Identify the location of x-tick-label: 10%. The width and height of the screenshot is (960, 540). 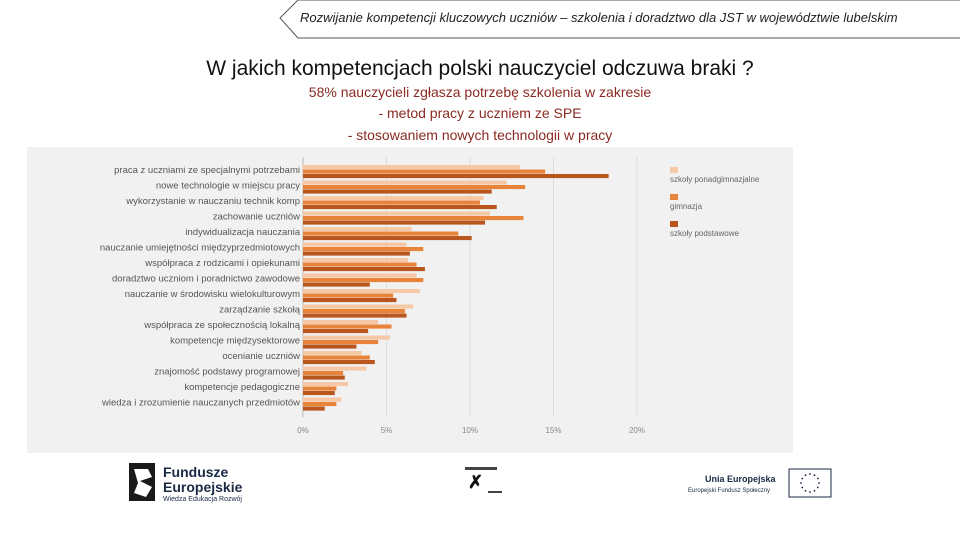
(470, 430).